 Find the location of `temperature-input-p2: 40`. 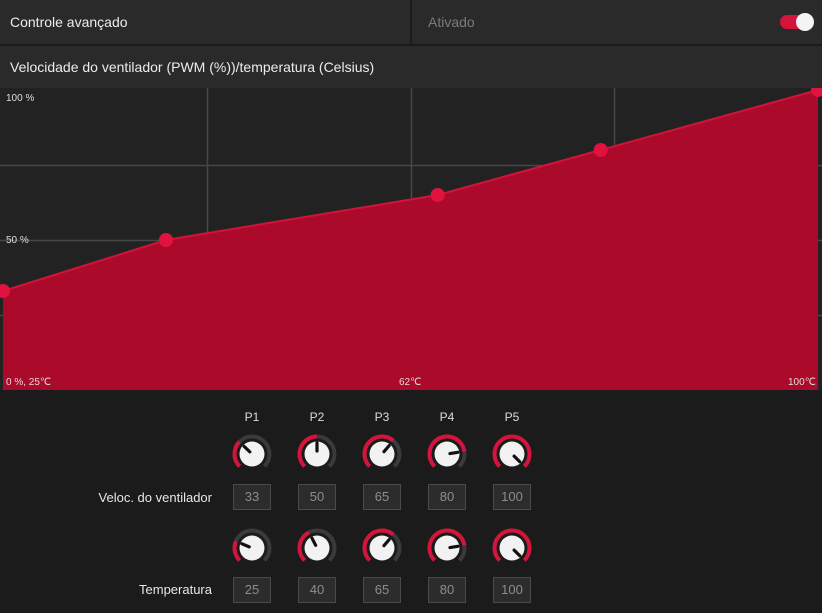

temperature-input-p2: 40 is located at coordinates (317, 590).